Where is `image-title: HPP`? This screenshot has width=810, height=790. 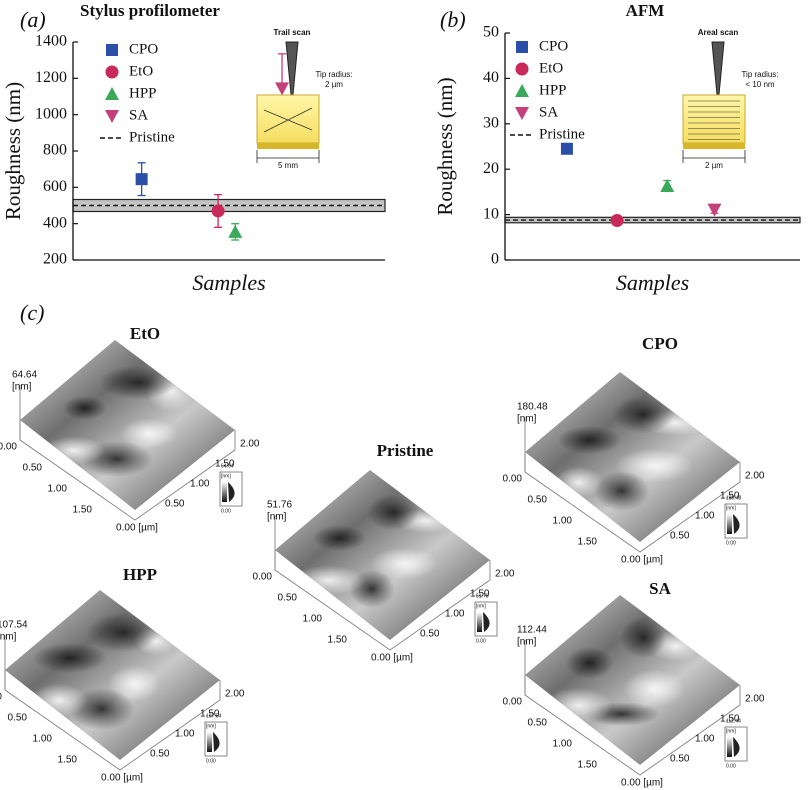 image-title: HPP is located at coordinates (140, 574).